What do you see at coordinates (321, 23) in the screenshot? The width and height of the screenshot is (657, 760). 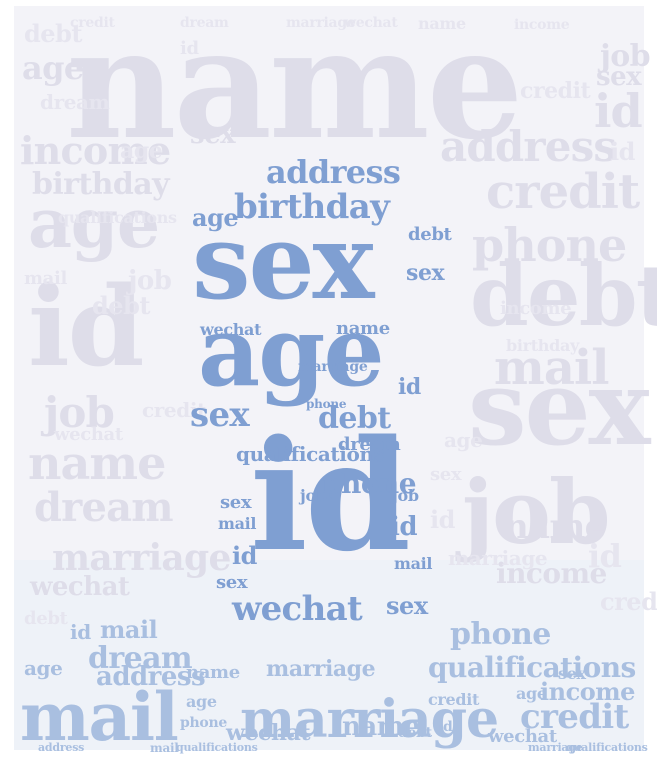 I see `word-marriage-top: marriage` at bounding box center [321, 23].